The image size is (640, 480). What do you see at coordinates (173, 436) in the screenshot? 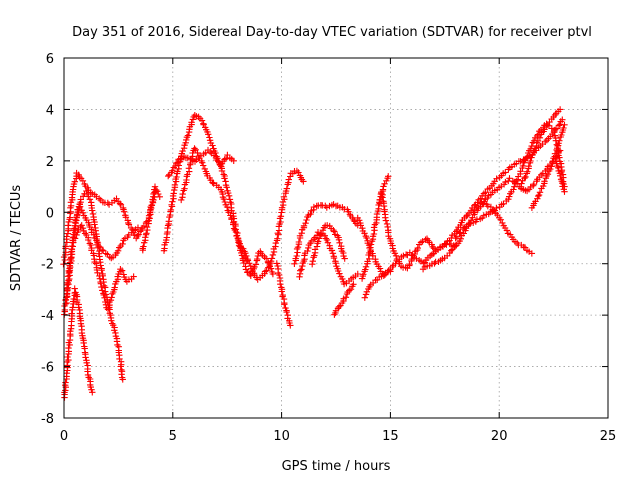
I see `x-tick-label: 5` at bounding box center [173, 436].